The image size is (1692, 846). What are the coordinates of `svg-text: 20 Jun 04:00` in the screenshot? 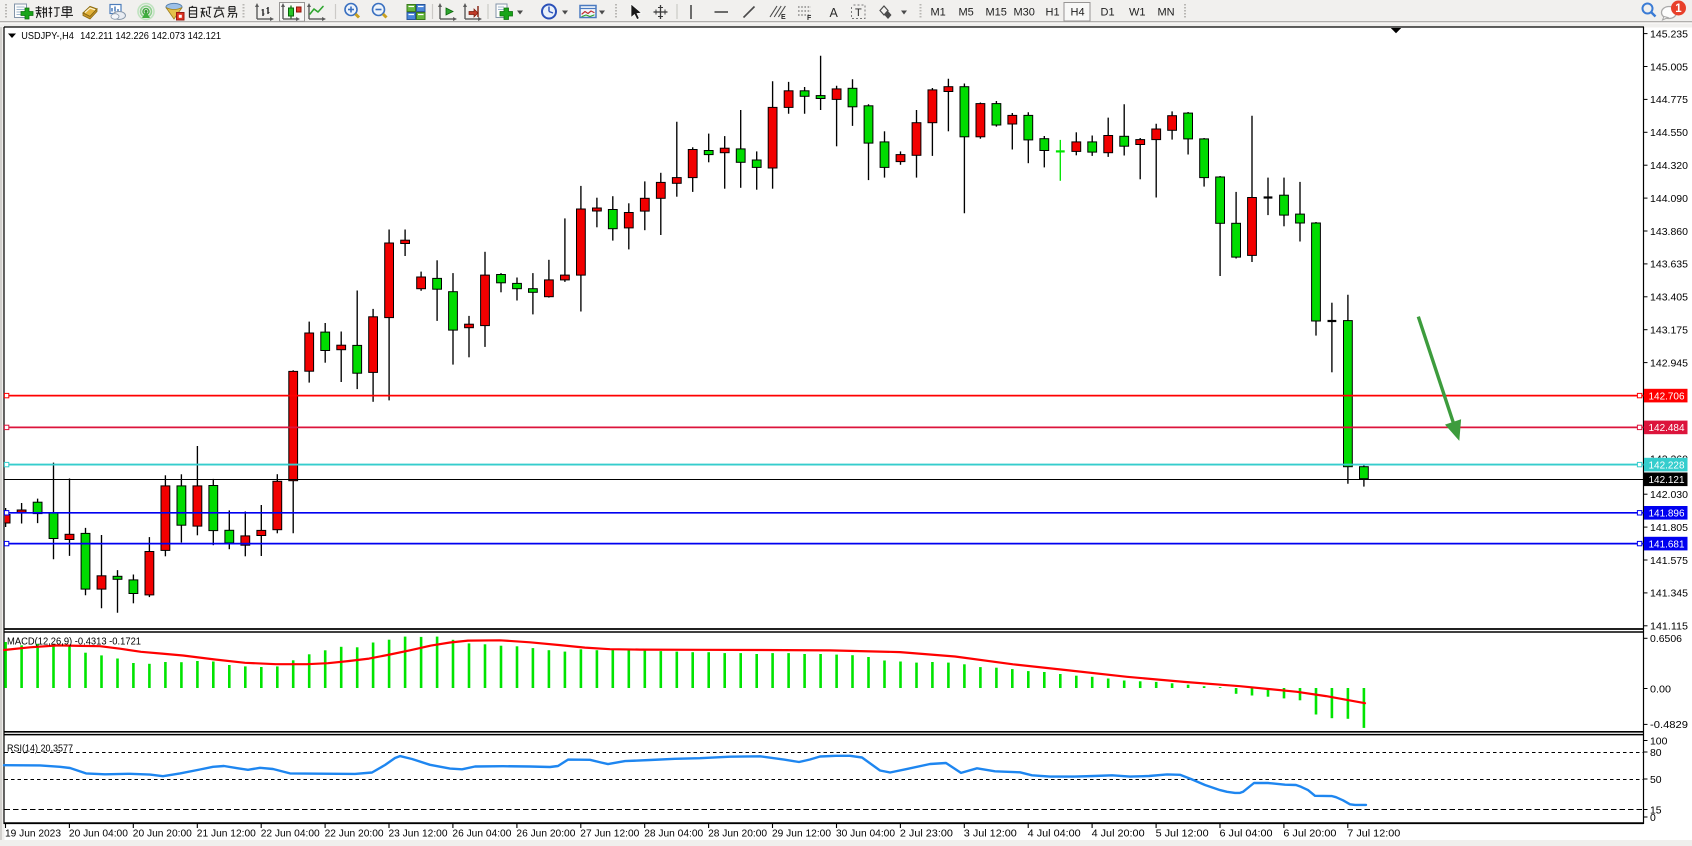 It's located at (98, 834).